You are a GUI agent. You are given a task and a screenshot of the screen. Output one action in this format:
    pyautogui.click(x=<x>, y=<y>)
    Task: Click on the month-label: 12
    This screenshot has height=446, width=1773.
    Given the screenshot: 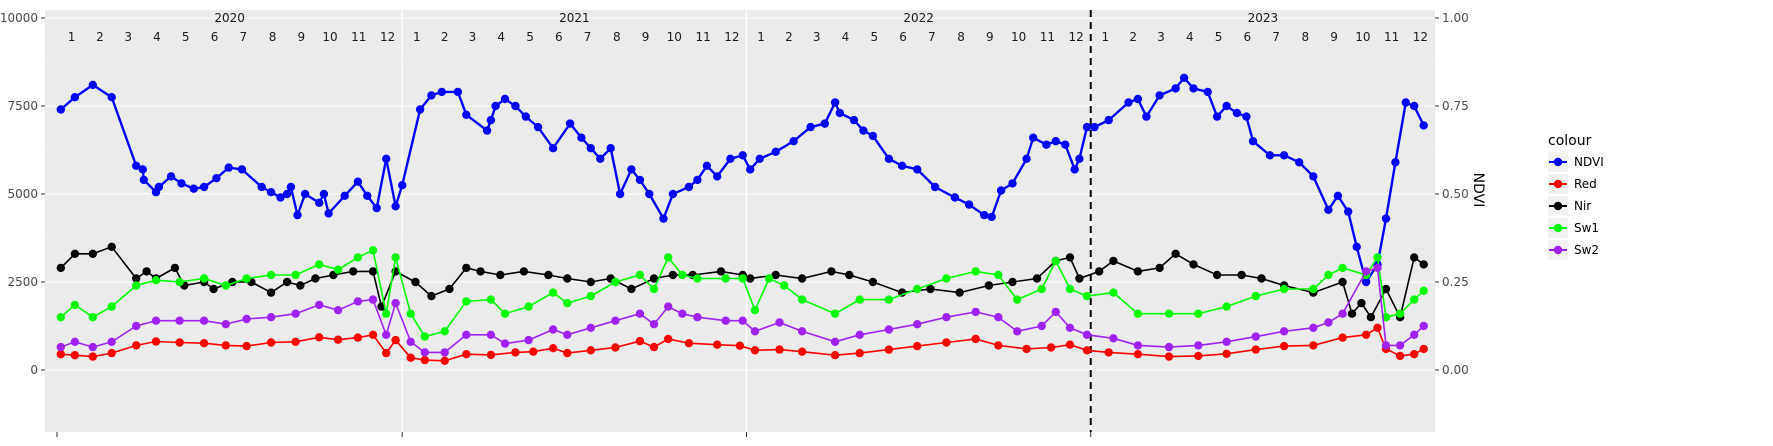 What is the action you would take?
    pyautogui.click(x=1420, y=37)
    